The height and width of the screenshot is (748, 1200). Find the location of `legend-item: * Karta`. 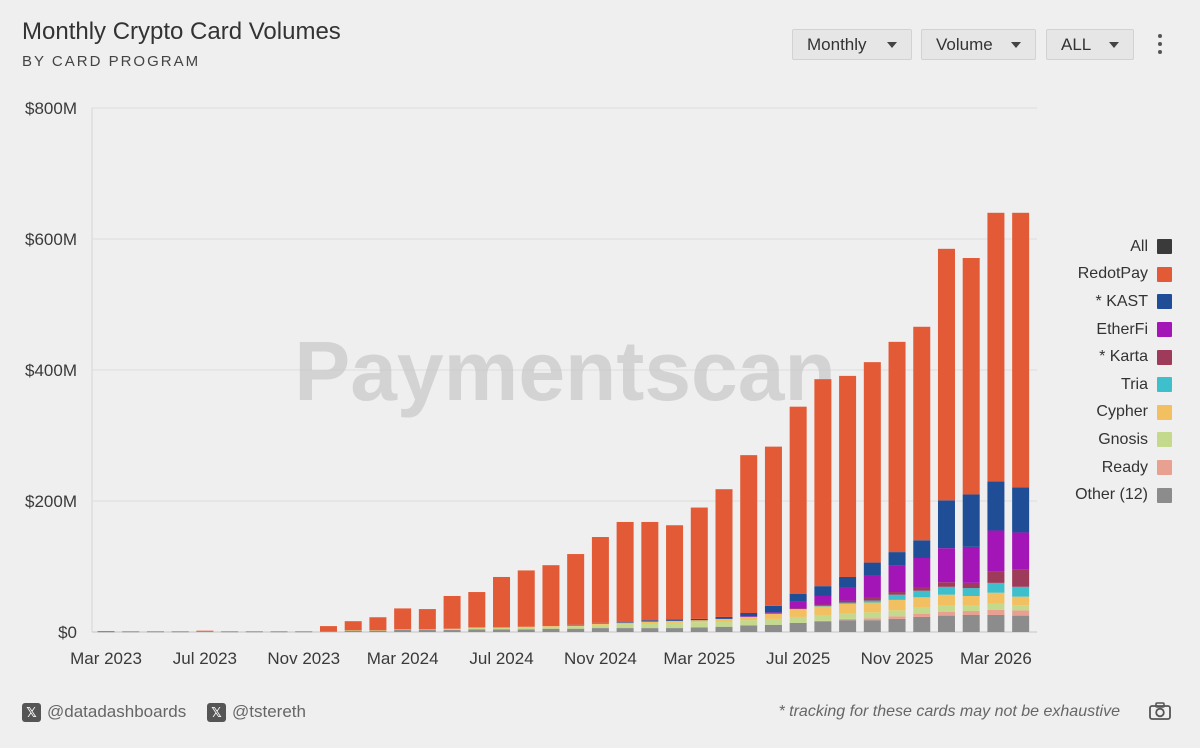

legend-item: * Karta is located at coordinates (1123, 357).